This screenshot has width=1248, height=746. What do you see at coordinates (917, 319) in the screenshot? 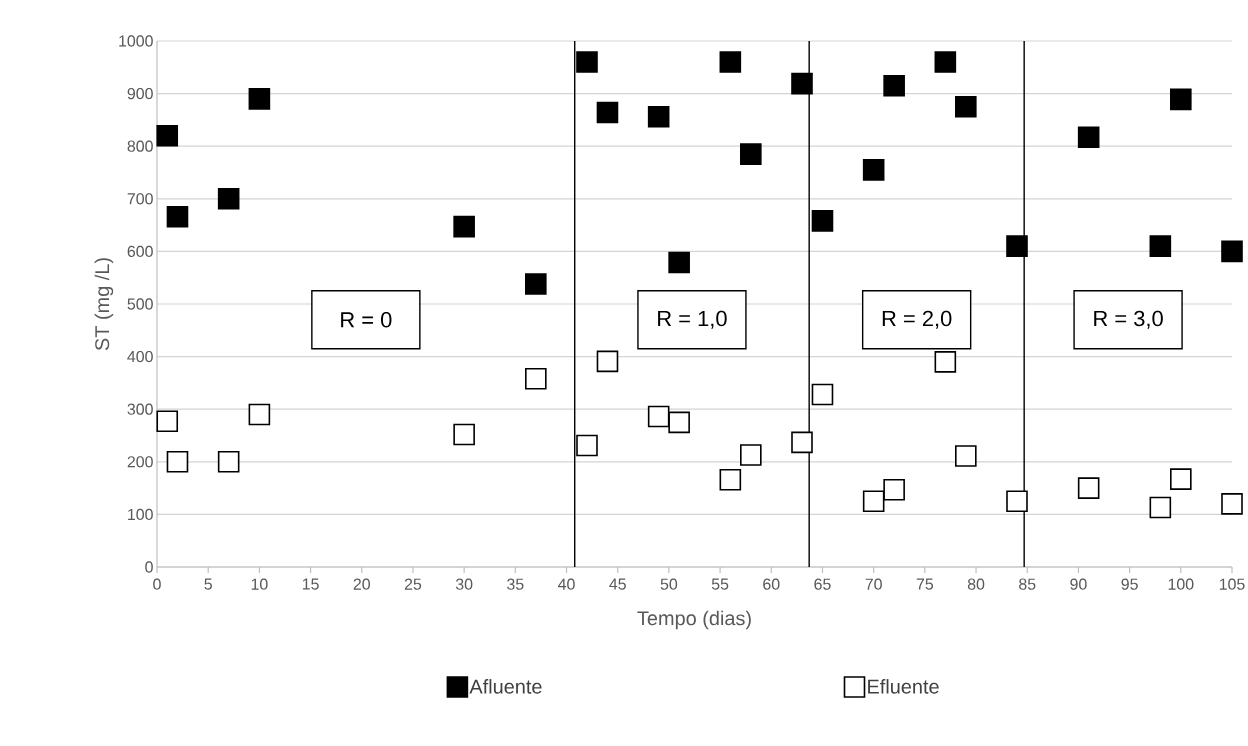
I see `annotation: R = 2,0` at bounding box center [917, 319].